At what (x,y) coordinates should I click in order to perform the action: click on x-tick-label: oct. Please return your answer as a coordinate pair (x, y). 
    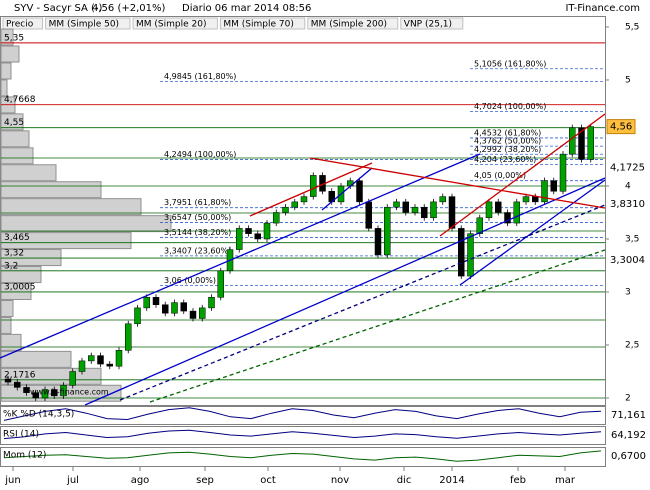
    Looking at the image, I should click on (268, 480).